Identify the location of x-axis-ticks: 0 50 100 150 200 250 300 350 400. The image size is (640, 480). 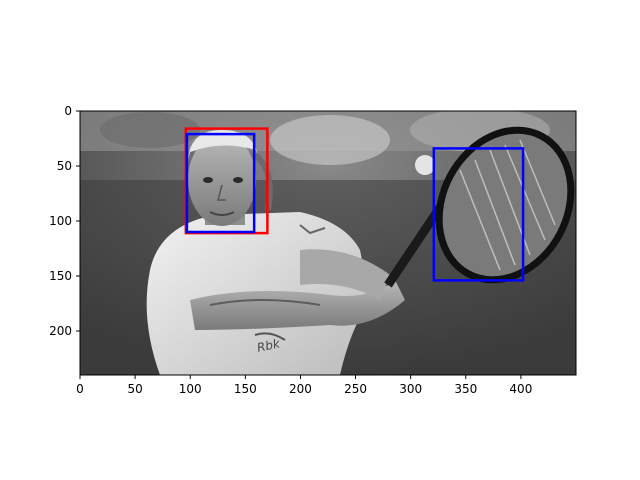
(304, 385).